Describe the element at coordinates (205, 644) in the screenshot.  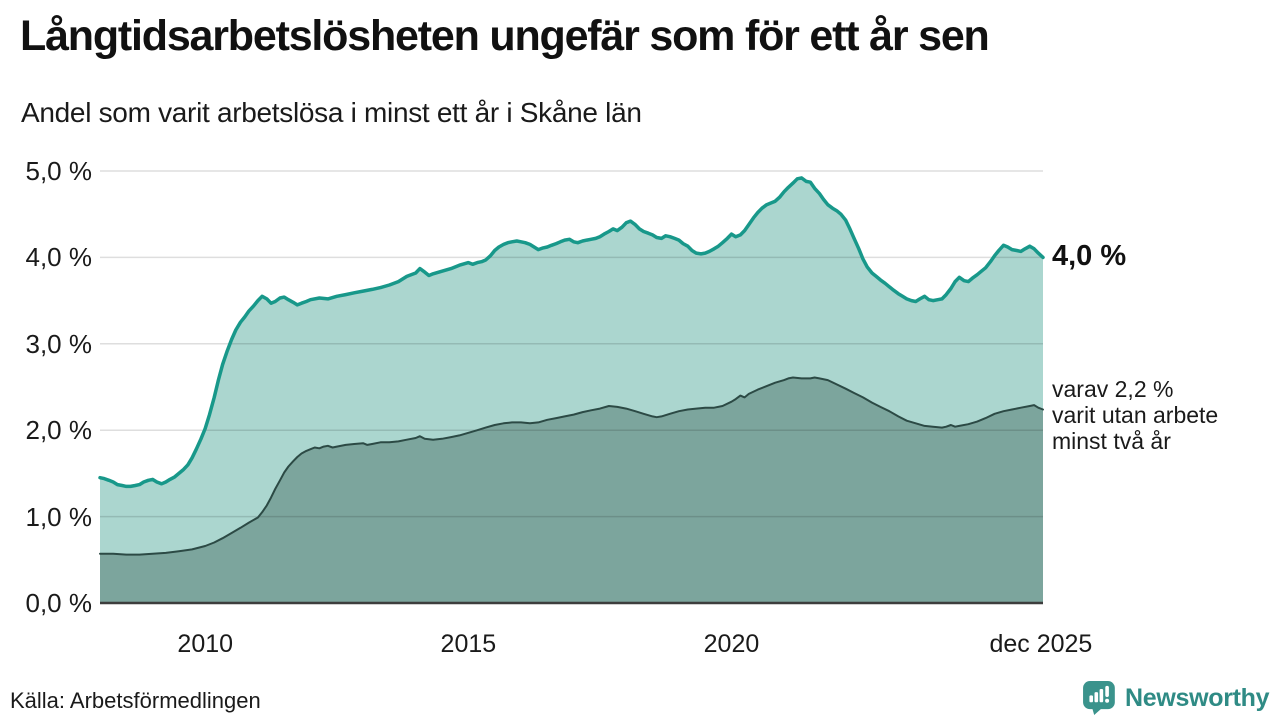
I see `x-tick-label: 2010` at that location.